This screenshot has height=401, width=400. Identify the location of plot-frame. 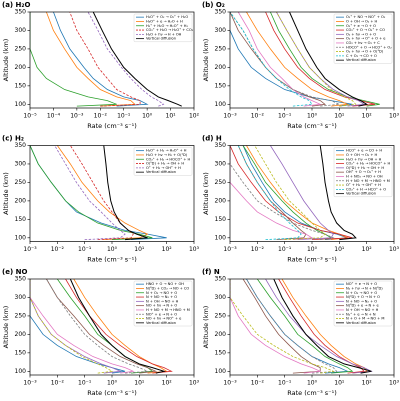
(112, 193).